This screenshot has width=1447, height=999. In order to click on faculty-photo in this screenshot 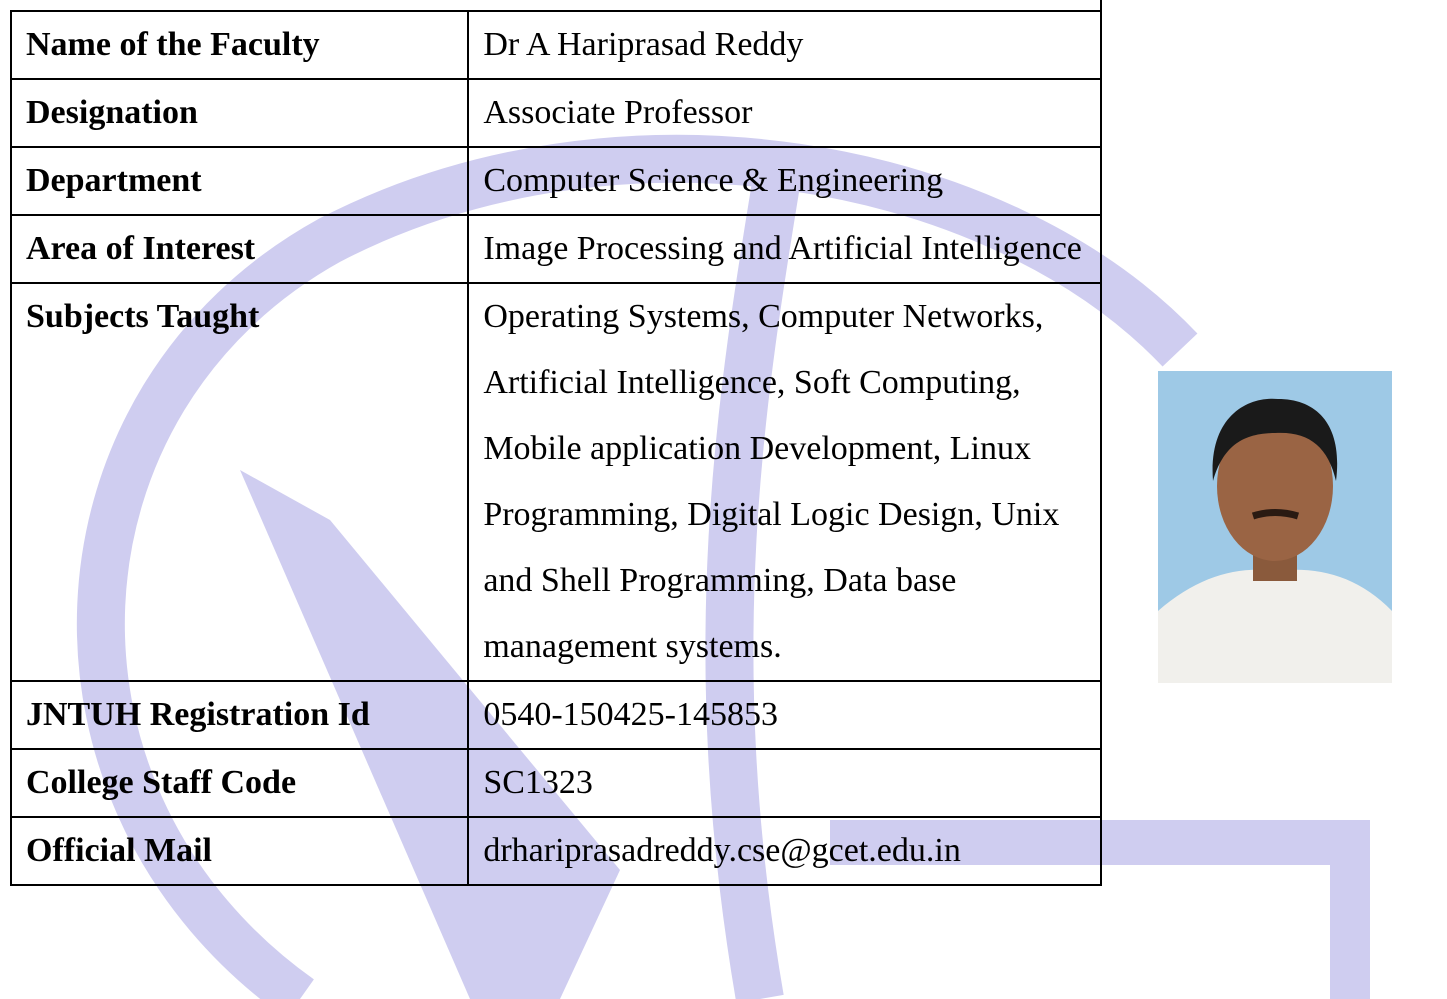, I will do `click(1275, 527)`.